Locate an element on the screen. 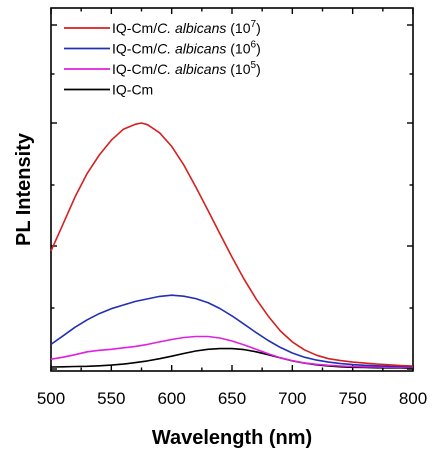  x-tick-label: 800 is located at coordinates (413, 398).